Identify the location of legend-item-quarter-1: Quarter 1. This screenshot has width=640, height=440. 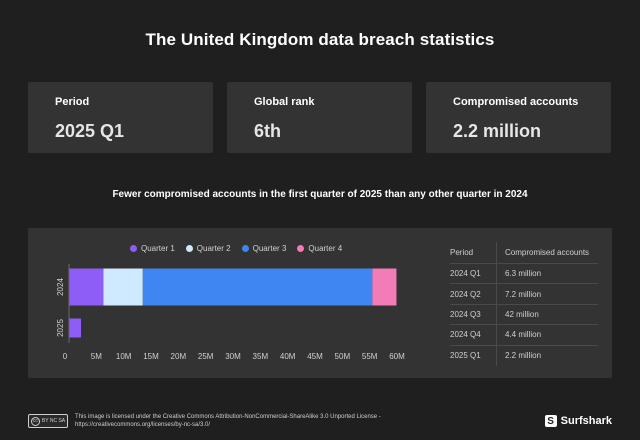
(152, 248).